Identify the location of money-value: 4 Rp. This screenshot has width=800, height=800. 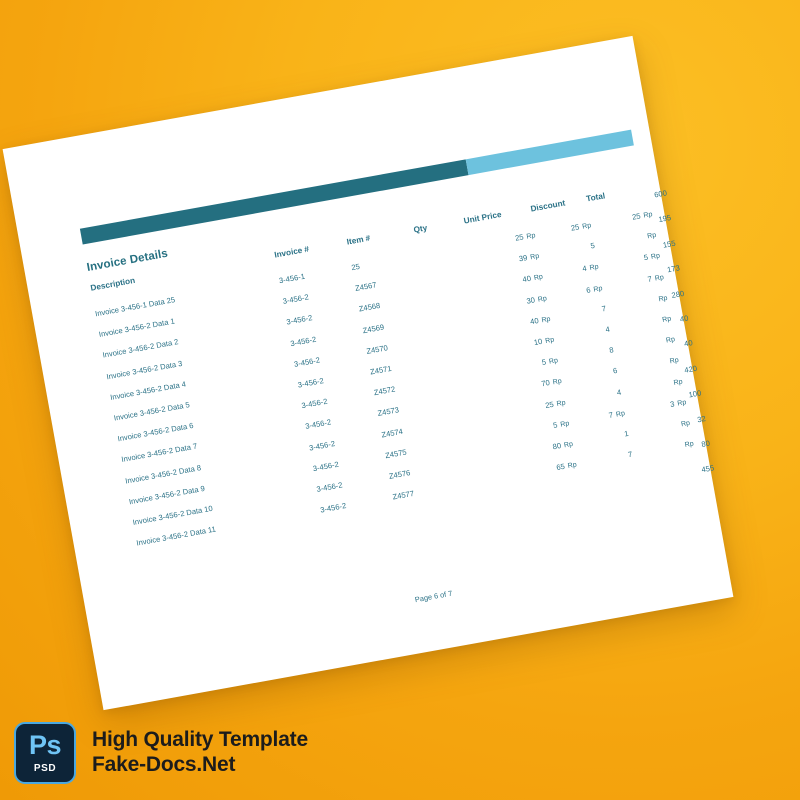
(590, 269).